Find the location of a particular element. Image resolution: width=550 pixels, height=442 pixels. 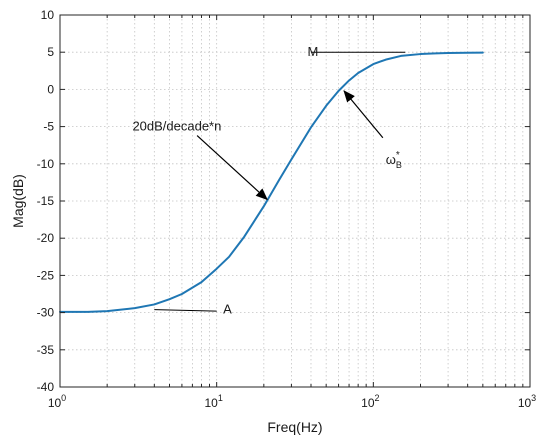

x-axis-title: Freq(Hz) is located at coordinates (294, 427).